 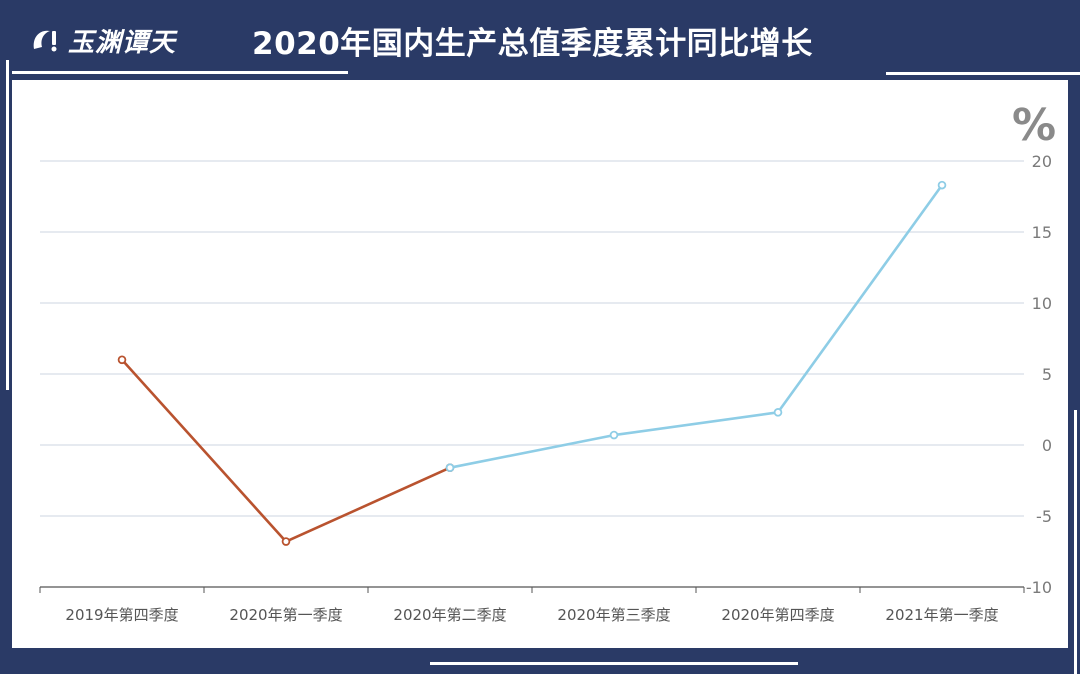 I want to click on series-line, so click(x=286, y=450).